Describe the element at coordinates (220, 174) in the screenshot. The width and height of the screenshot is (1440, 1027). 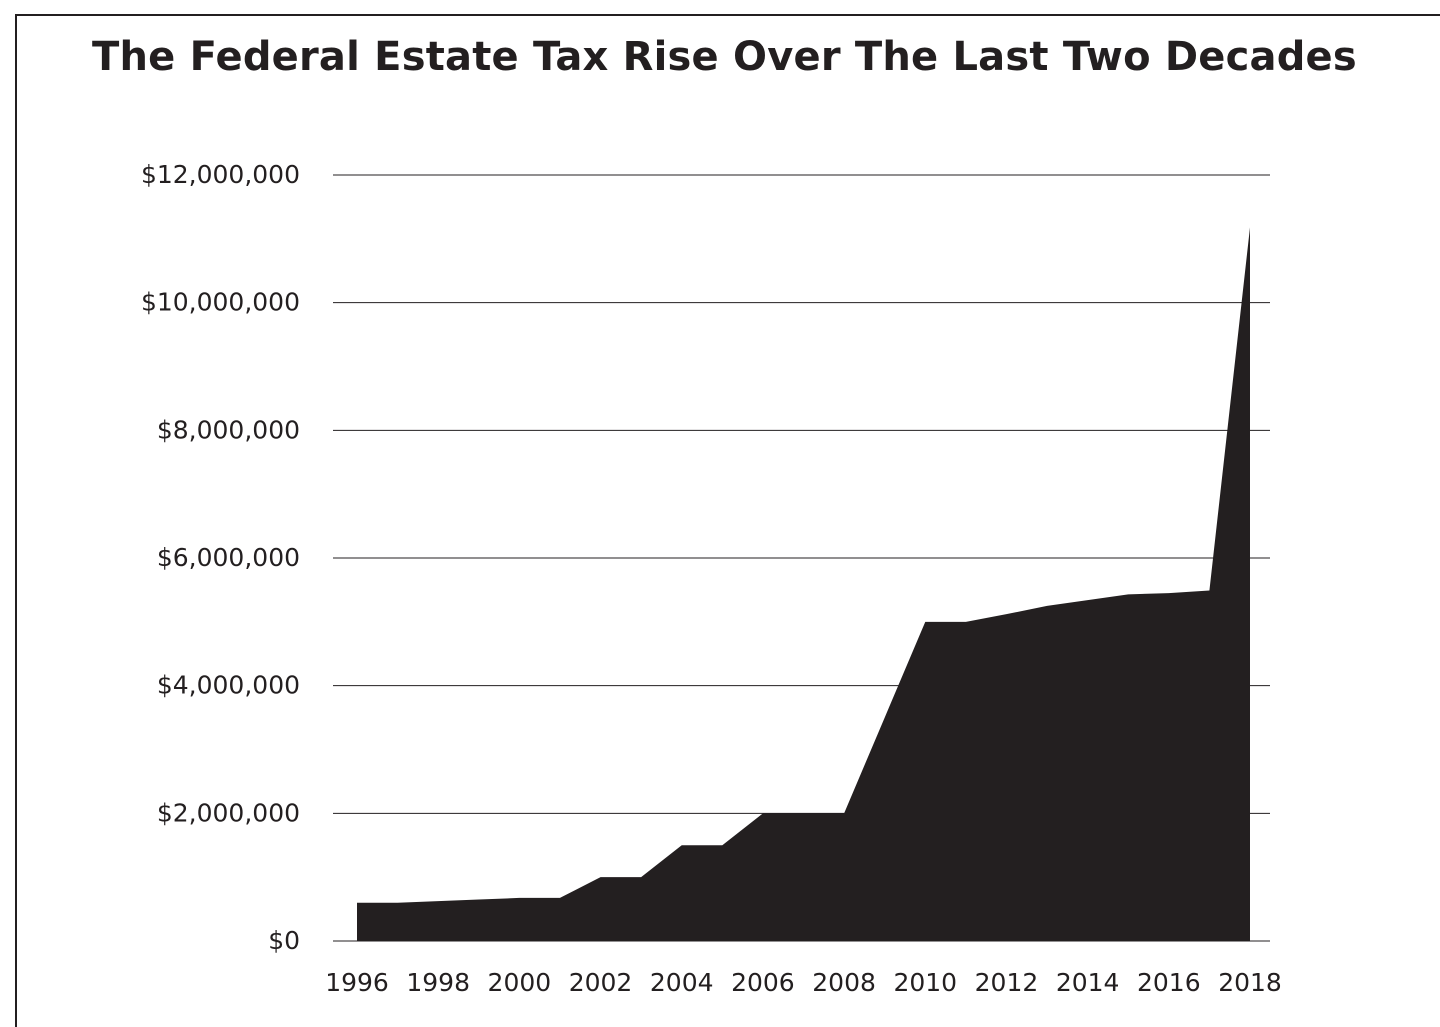
I see `y-tick-label: $12,000,000` at that location.